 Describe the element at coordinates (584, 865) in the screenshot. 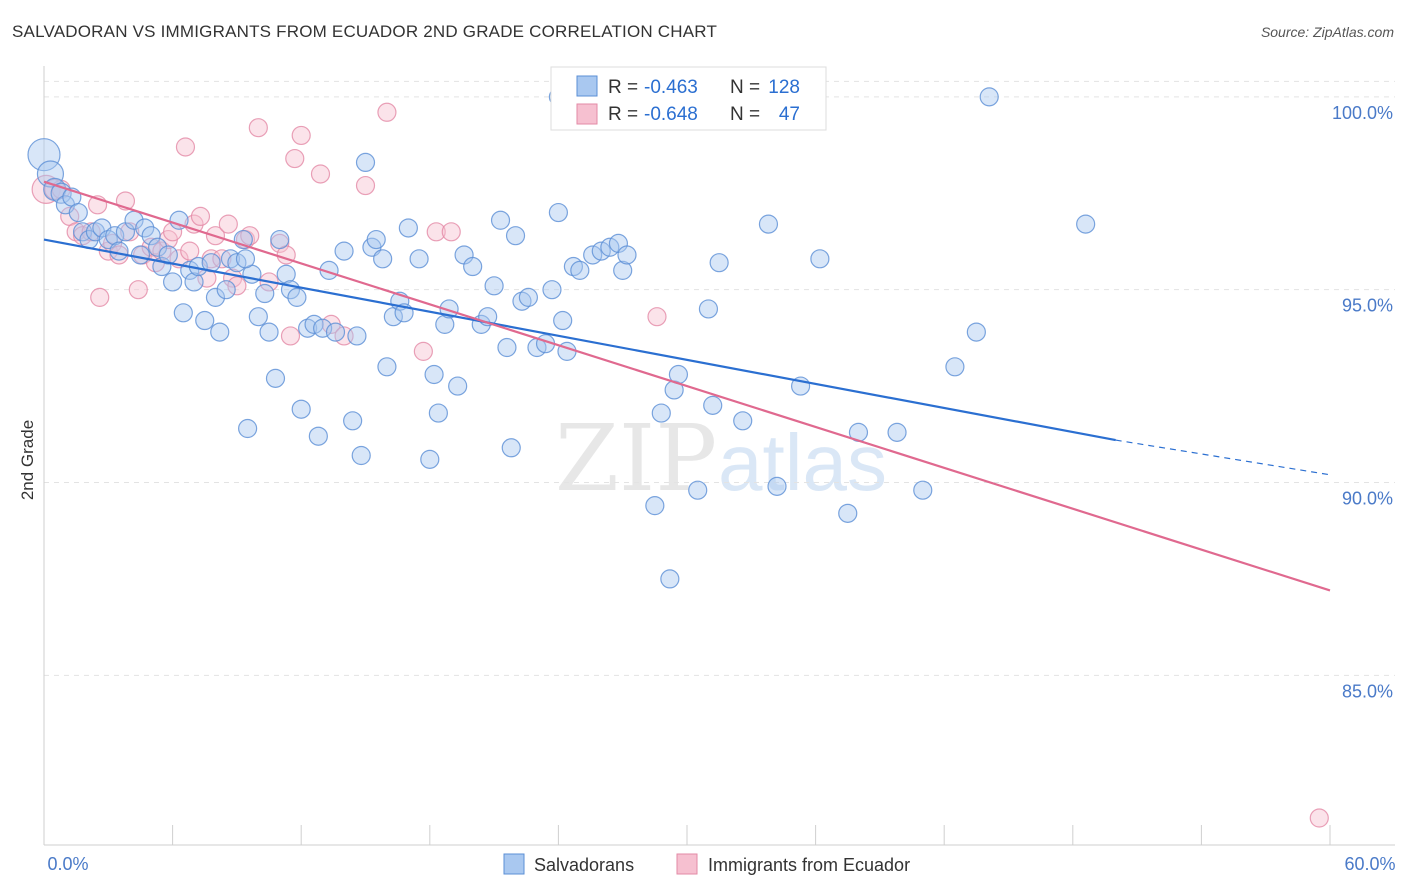

I see `bottom-legend-label-salvadorans: Salvadorans` at that location.